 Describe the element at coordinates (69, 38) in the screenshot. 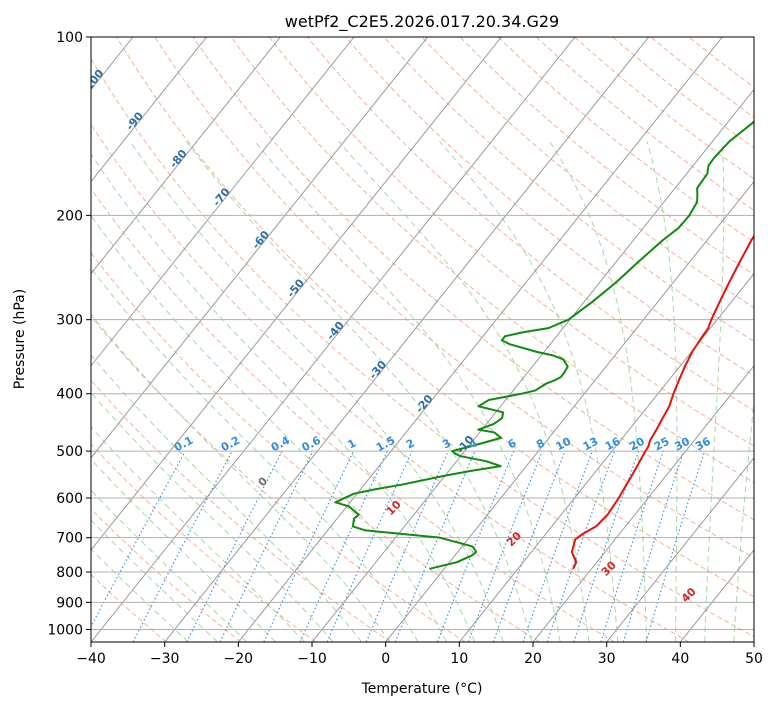

I see `y-tick-label: 100` at that location.